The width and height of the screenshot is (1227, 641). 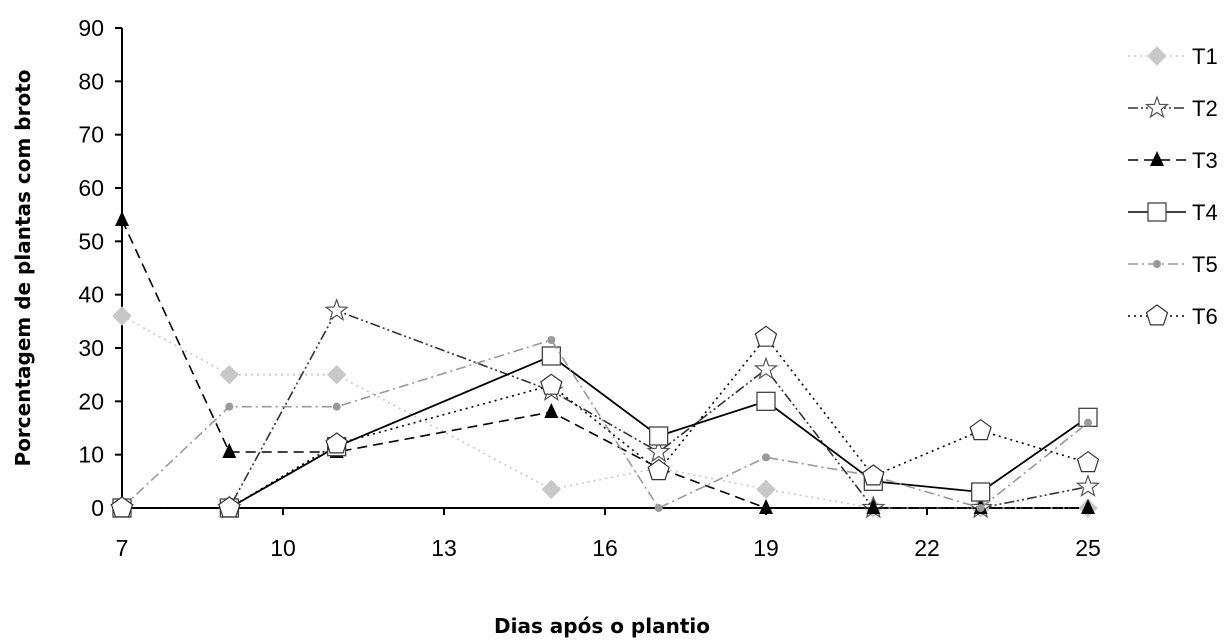 I want to click on y-tick-label: 10, so click(x=91, y=455).